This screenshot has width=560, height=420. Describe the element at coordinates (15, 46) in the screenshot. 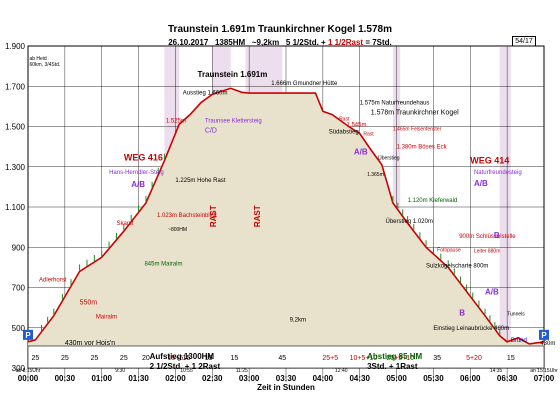

I see `y-tick-label: 1.900` at that location.